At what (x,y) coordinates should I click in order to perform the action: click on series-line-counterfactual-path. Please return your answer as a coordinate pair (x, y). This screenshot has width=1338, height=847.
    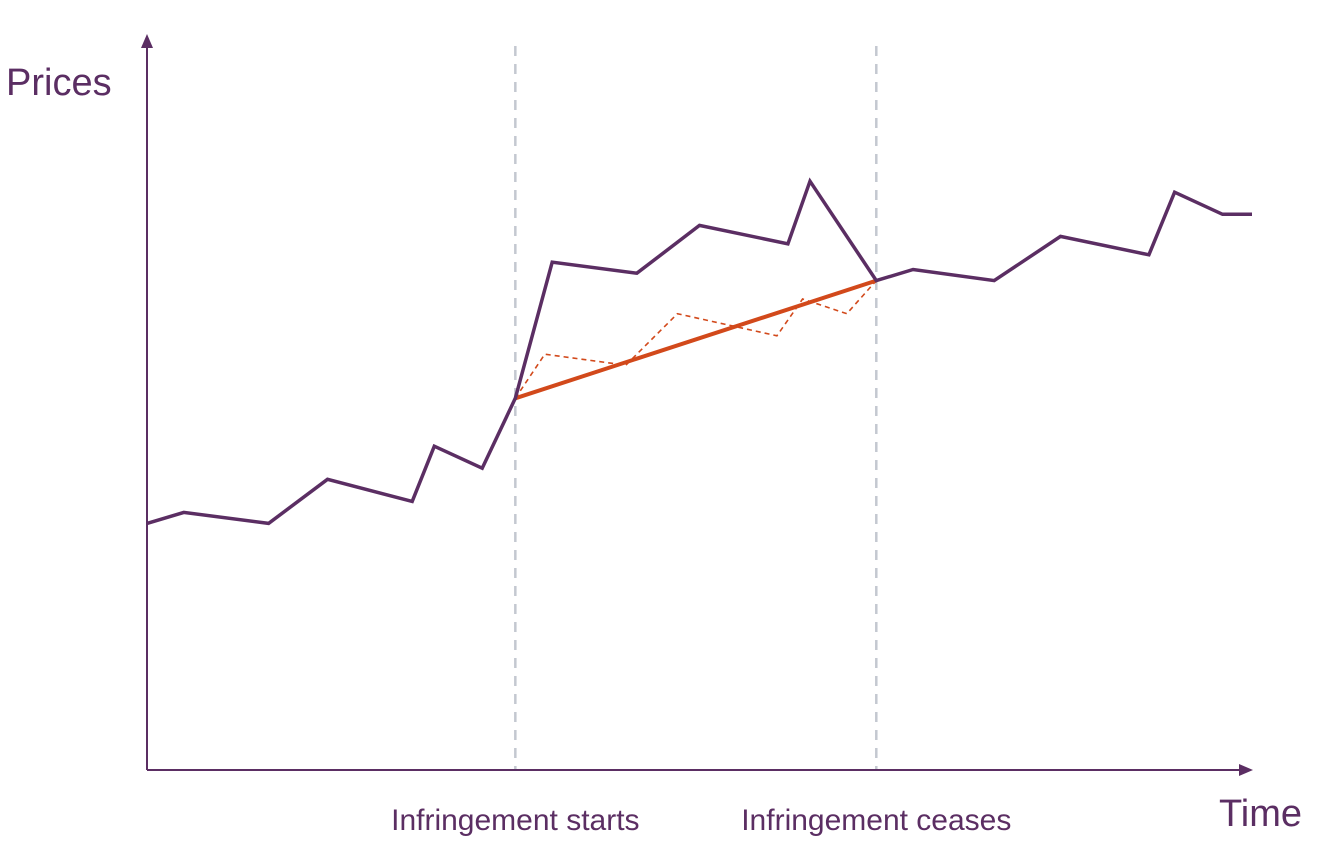
    Looking at the image, I should click on (695, 339).